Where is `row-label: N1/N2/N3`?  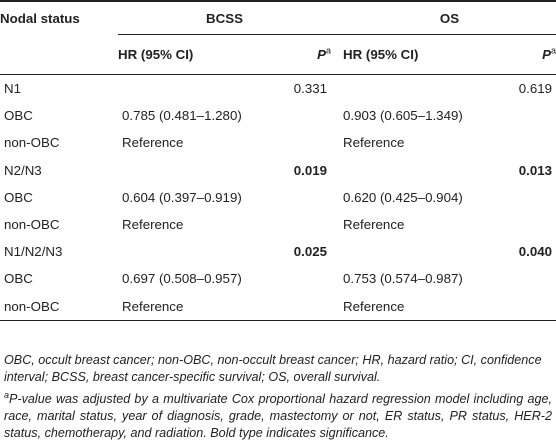 row-label: N1/N2/N3 is located at coordinates (33, 252).